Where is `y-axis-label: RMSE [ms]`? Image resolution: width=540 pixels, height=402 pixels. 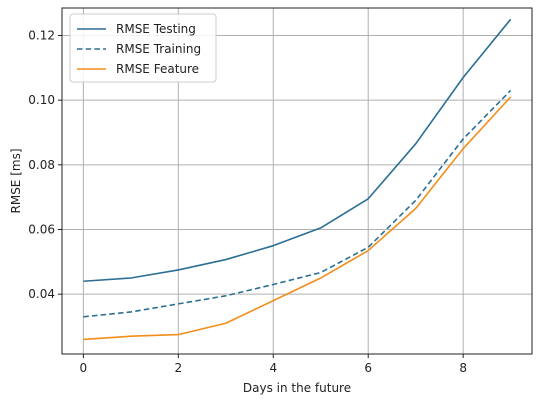
y-axis-label: RMSE [ms] is located at coordinates (16, 180).